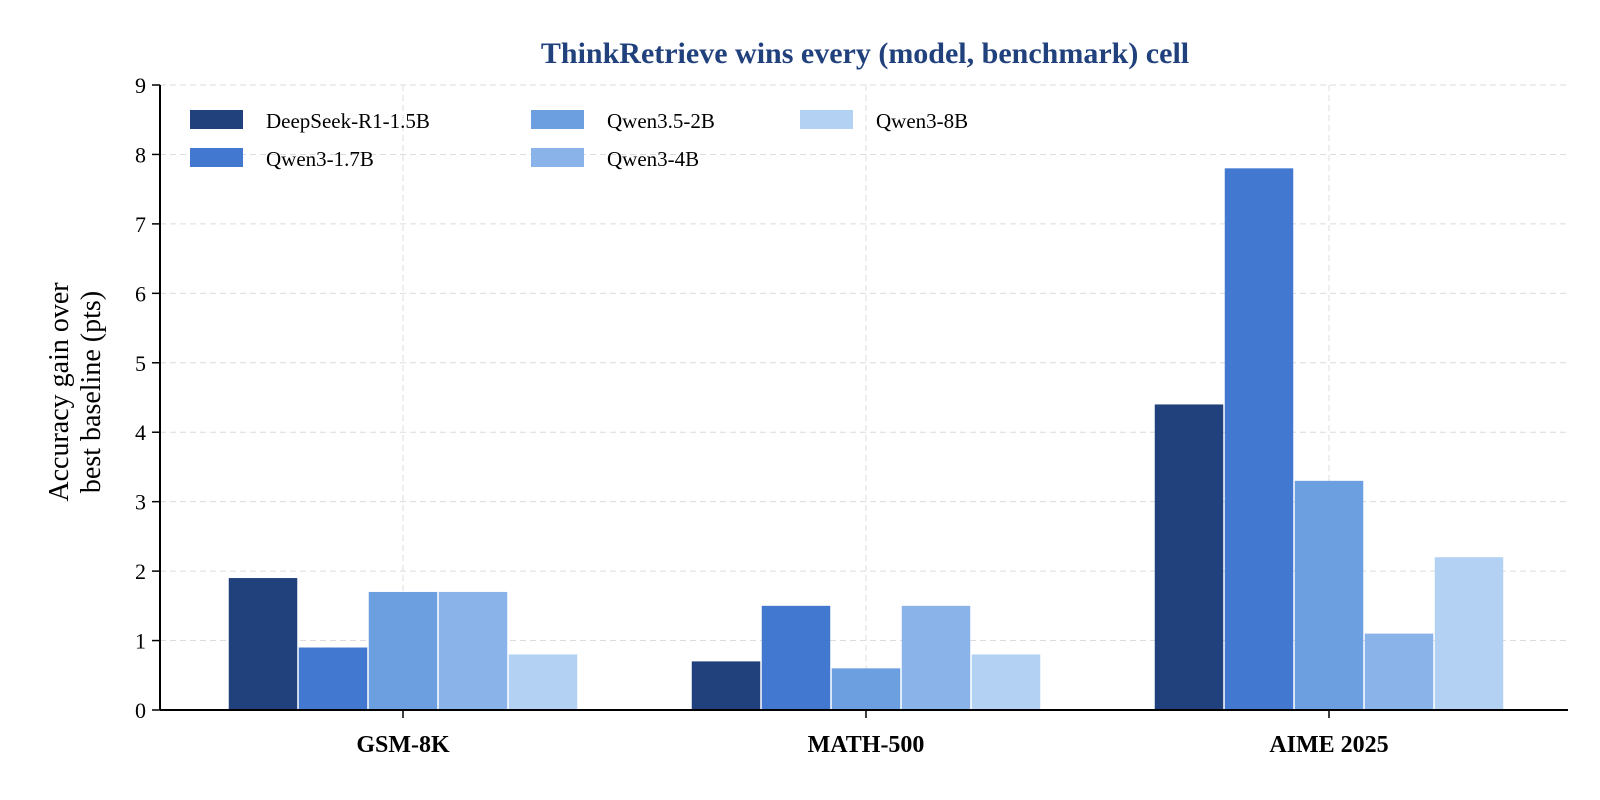 Image resolution: width=1600 pixels, height=800 pixels. Describe the element at coordinates (1006, 682) in the screenshot. I see `bar-math-500-qwen3-8b` at that location.